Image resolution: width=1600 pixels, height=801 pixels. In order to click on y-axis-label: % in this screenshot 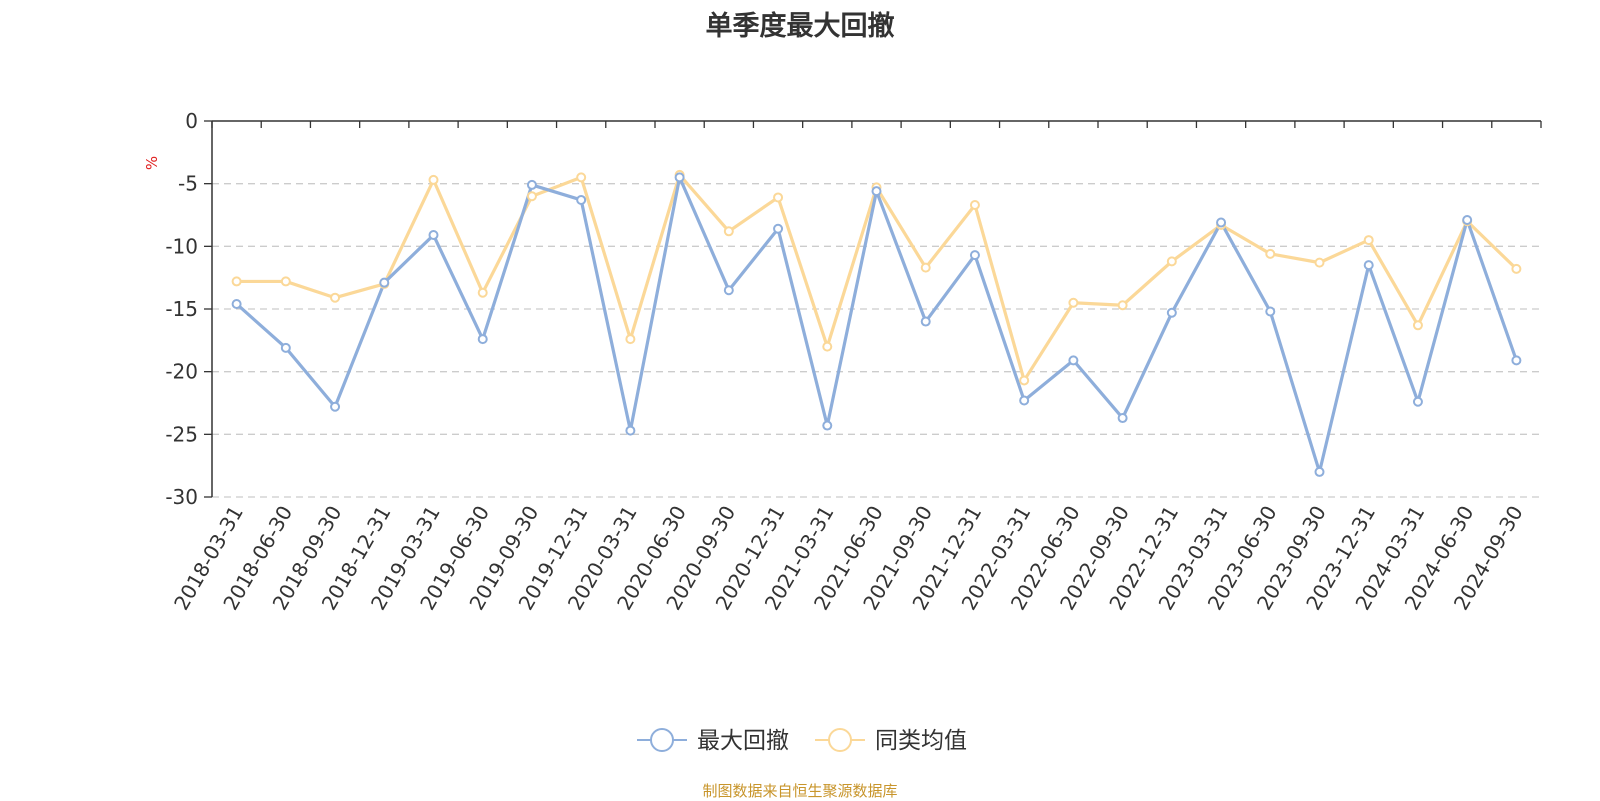, I will do `click(152, 163)`.